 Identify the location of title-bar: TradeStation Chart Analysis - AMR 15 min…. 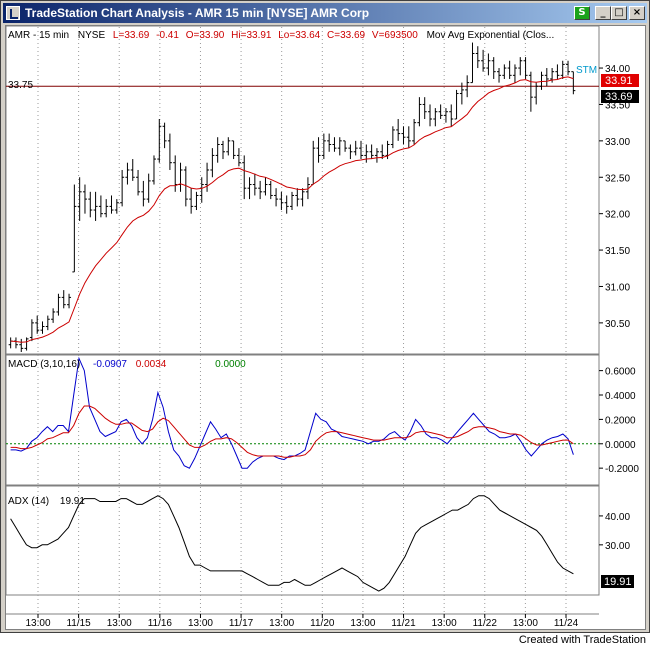
(325, 13).